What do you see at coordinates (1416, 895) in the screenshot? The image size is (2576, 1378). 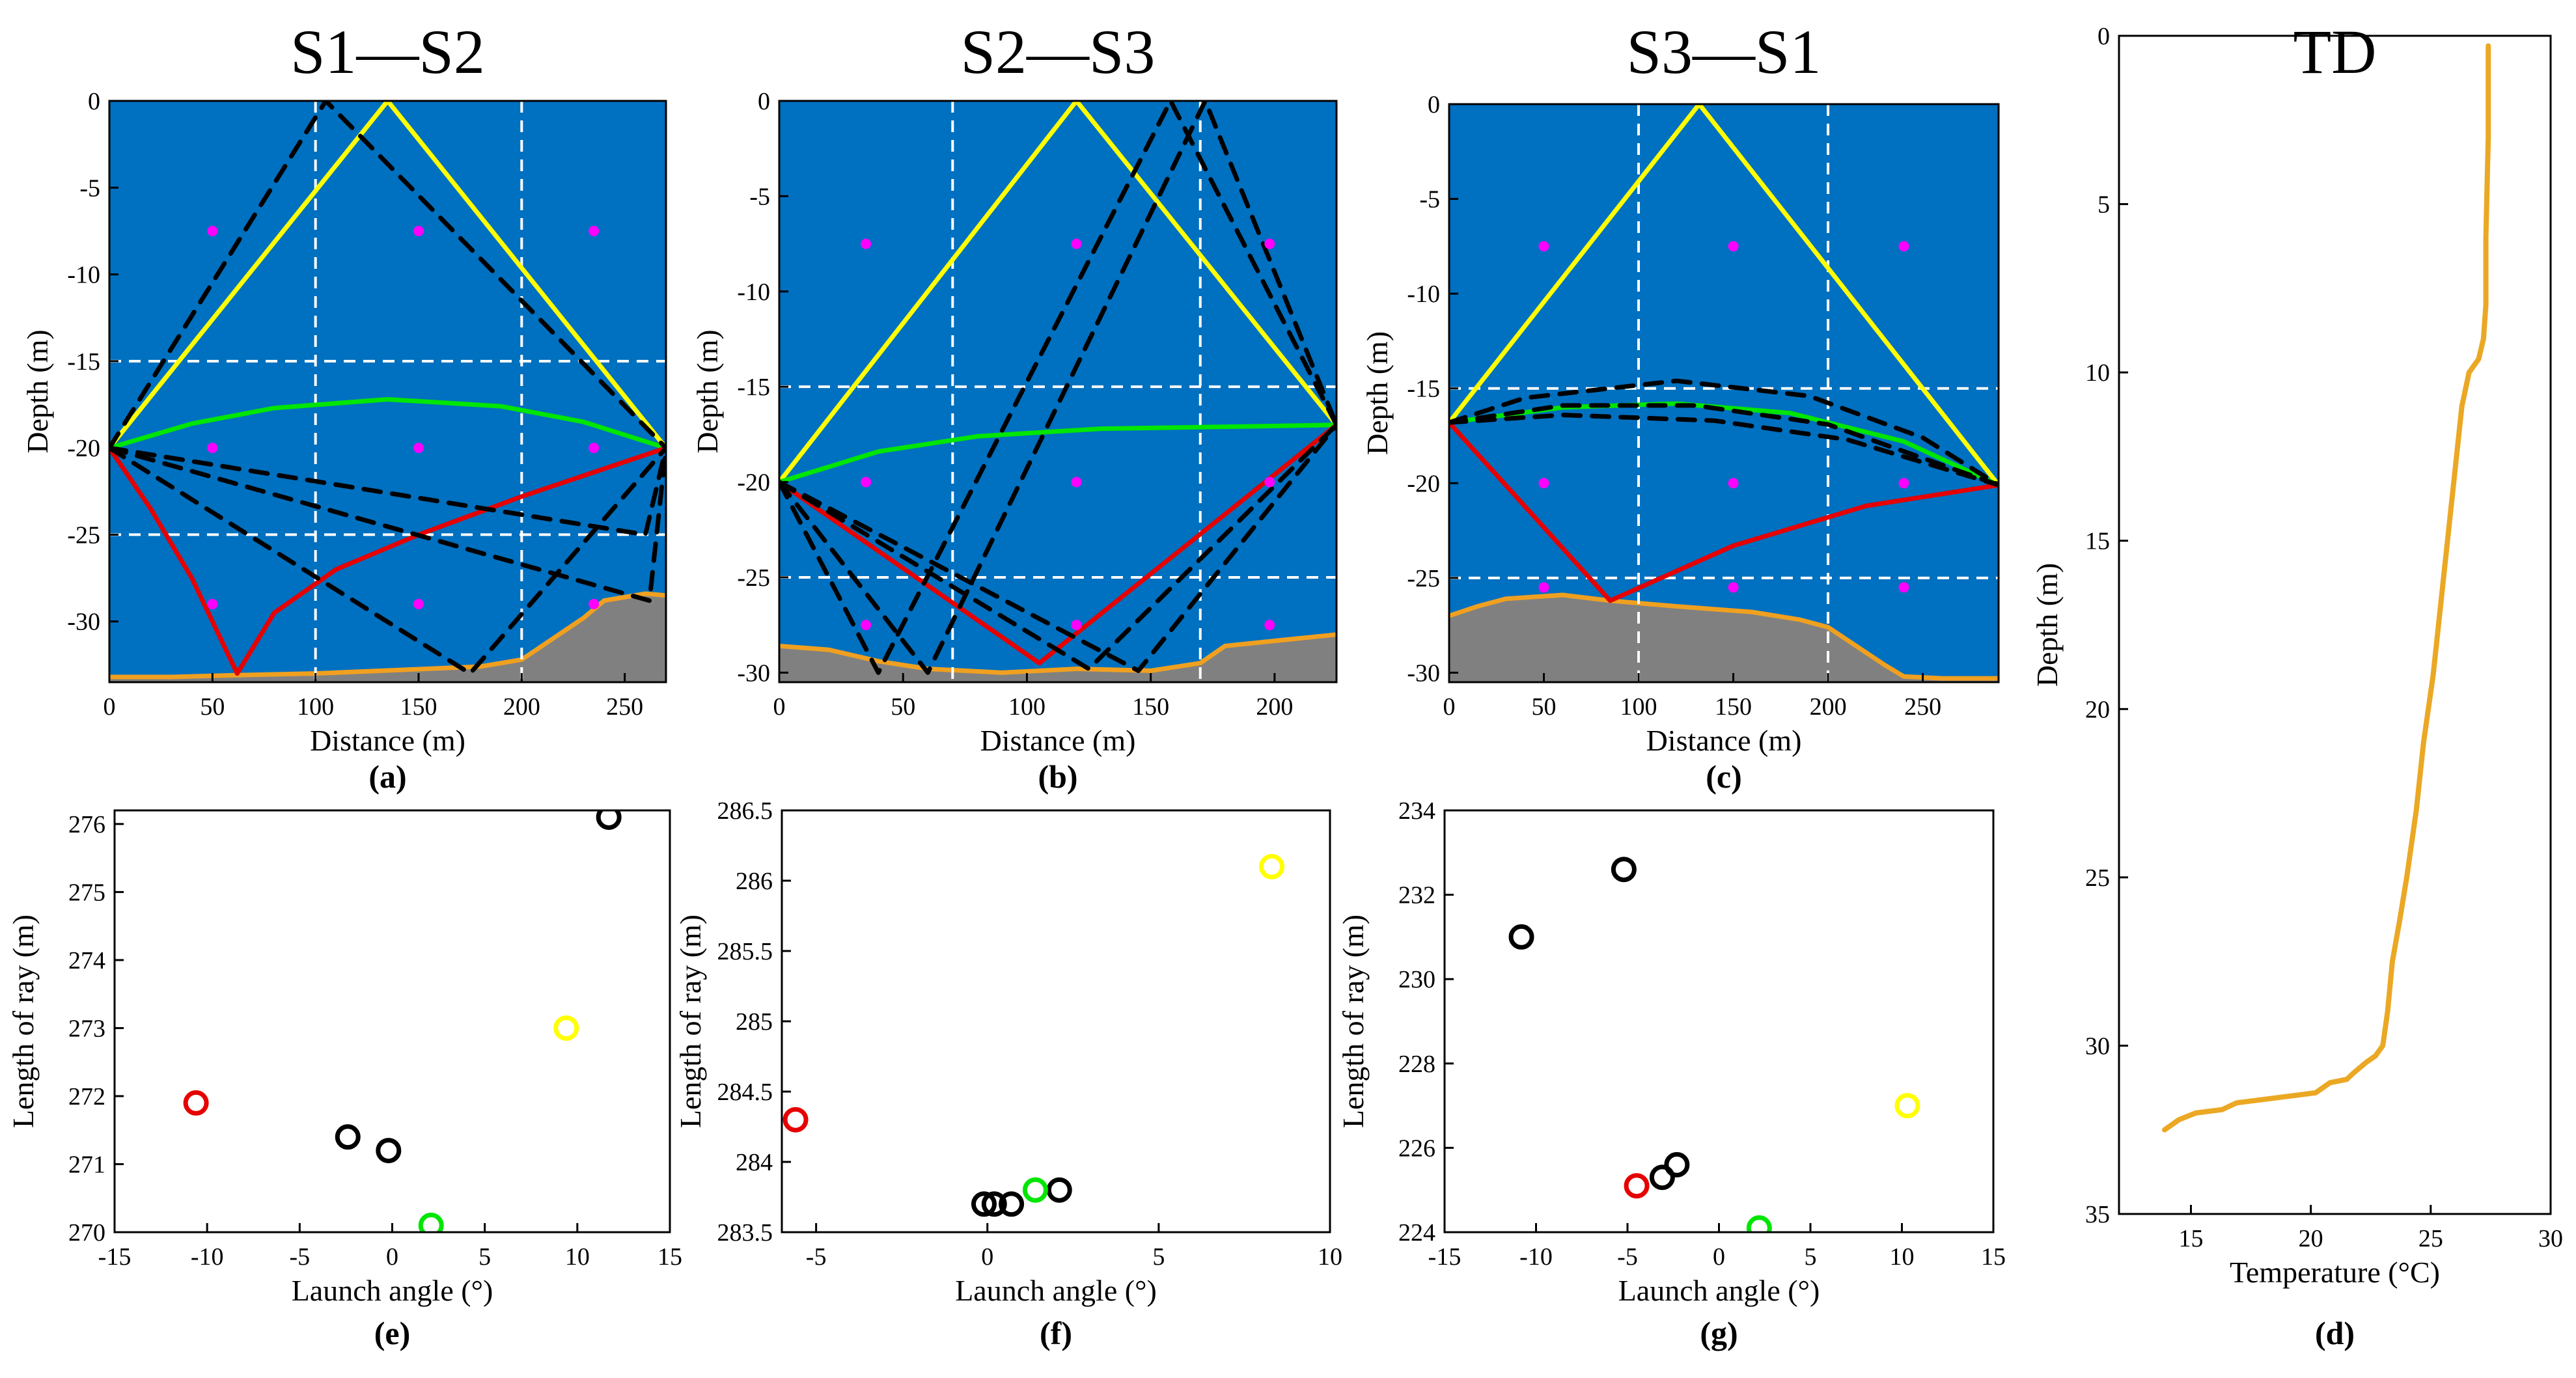 I see `y-tick-label: 232` at bounding box center [1416, 895].